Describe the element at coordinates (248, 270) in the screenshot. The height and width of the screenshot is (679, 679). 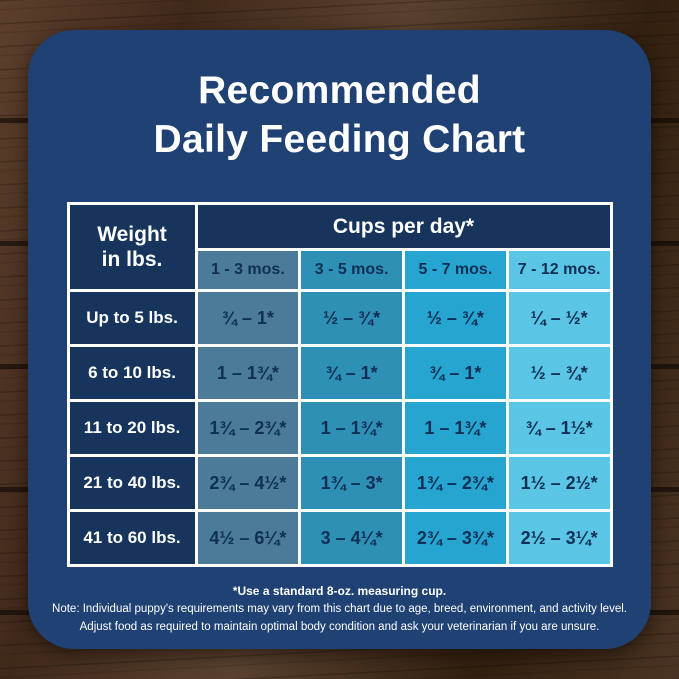
I see `age-column-header-1-3: 1 - 3 mos.` at that location.